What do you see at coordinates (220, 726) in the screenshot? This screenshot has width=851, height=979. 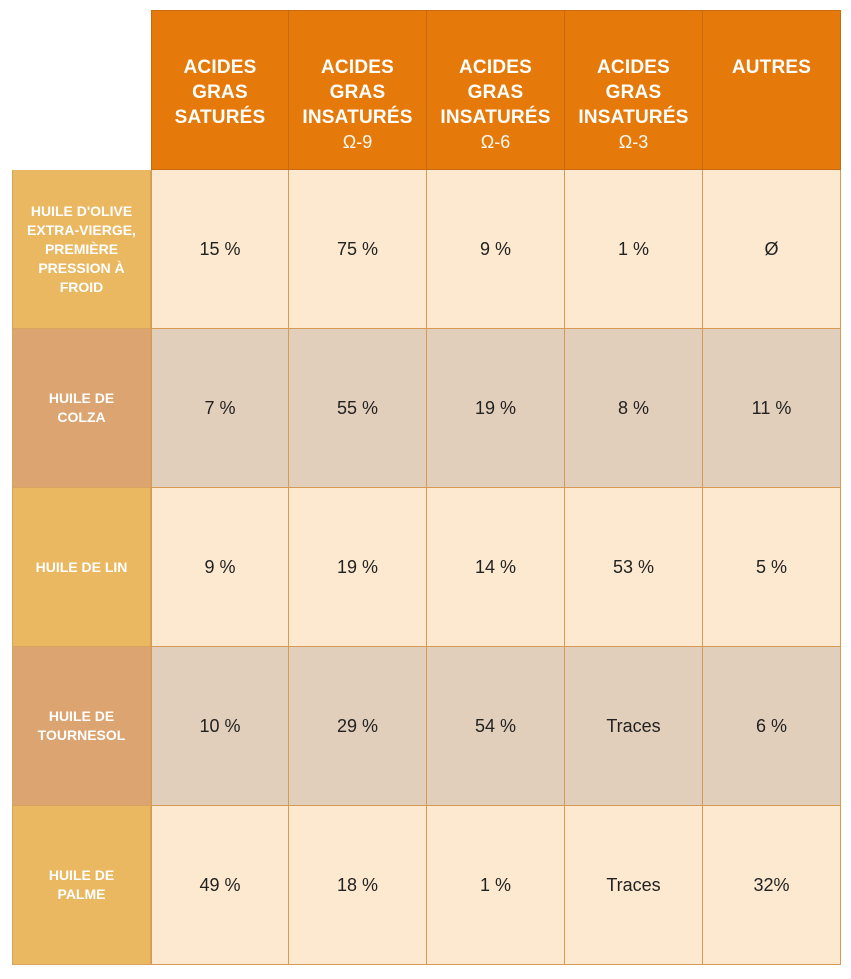 I see `table-cell: 10 %` at bounding box center [220, 726].